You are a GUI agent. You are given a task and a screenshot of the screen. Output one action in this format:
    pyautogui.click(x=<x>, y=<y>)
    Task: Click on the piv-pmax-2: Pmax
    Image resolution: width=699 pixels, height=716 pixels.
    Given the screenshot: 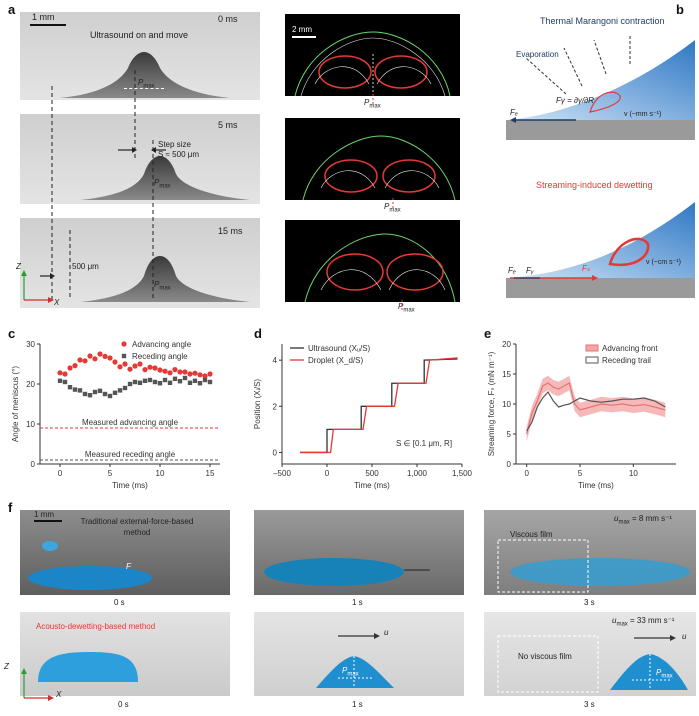 What is the action you would take?
    pyautogui.click(x=392, y=208)
    